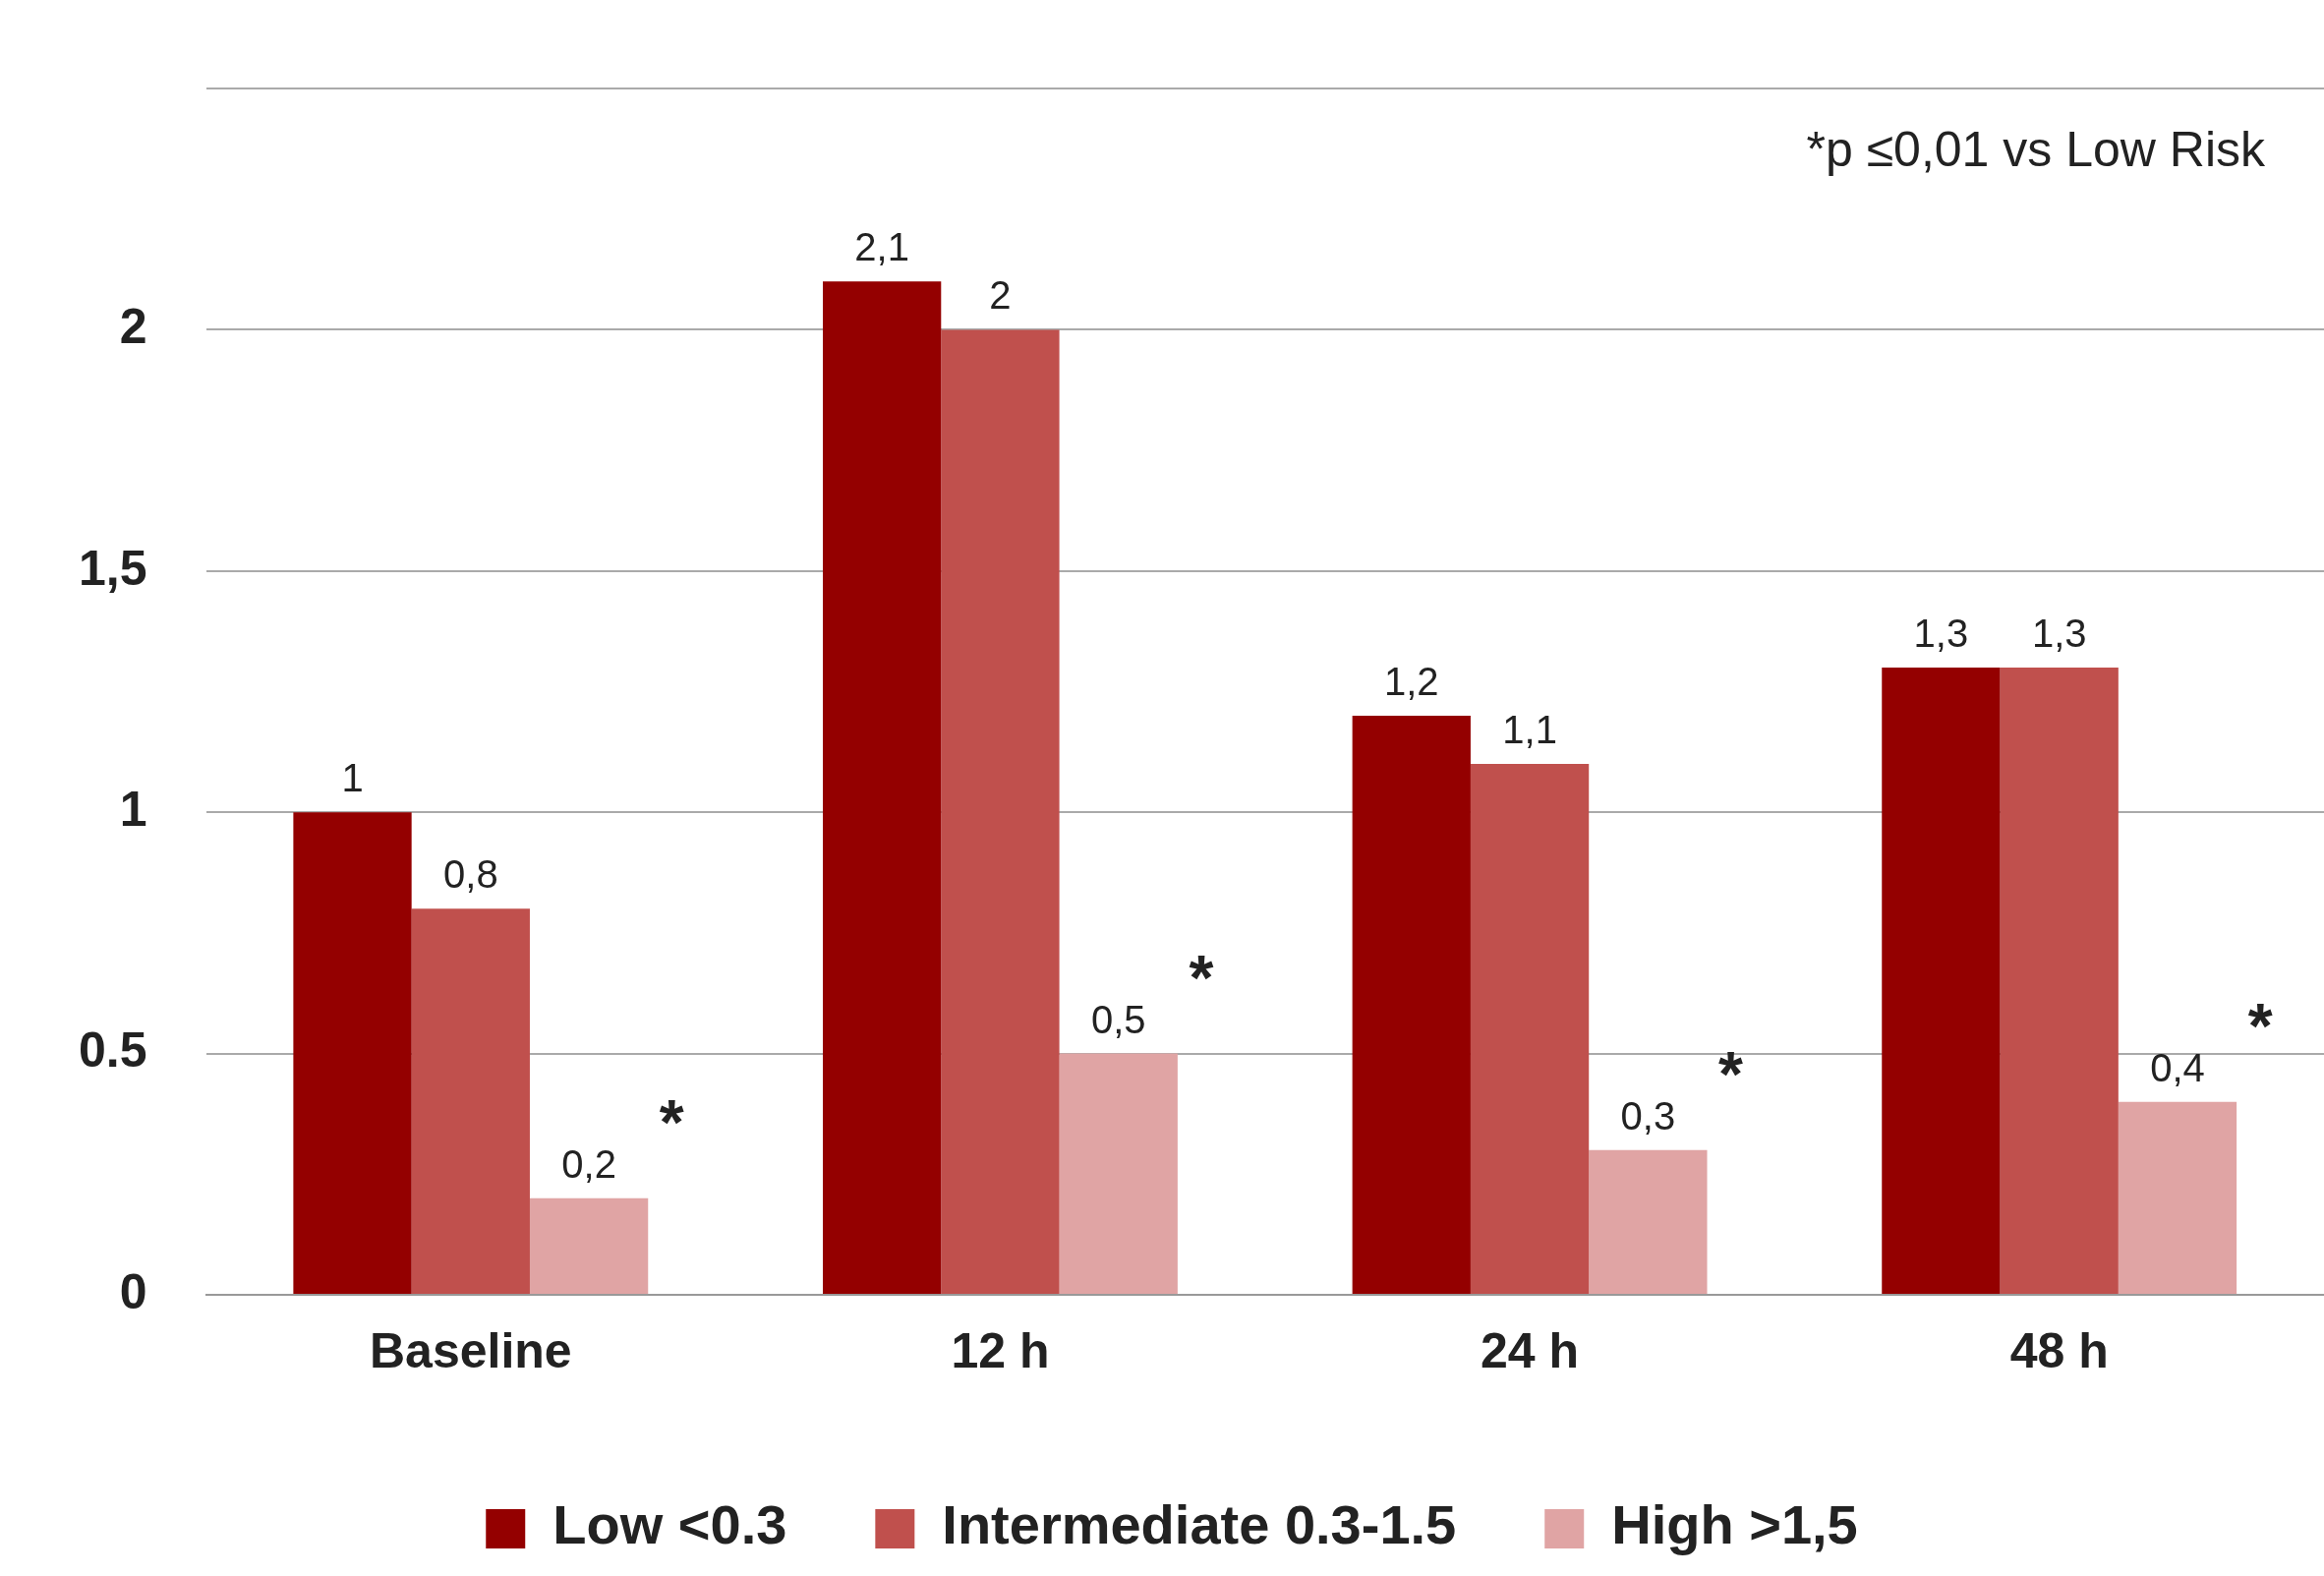 This screenshot has height=1576, width=2324. What do you see at coordinates (470, 1350) in the screenshot?
I see `x-tick-label: Baseline` at bounding box center [470, 1350].